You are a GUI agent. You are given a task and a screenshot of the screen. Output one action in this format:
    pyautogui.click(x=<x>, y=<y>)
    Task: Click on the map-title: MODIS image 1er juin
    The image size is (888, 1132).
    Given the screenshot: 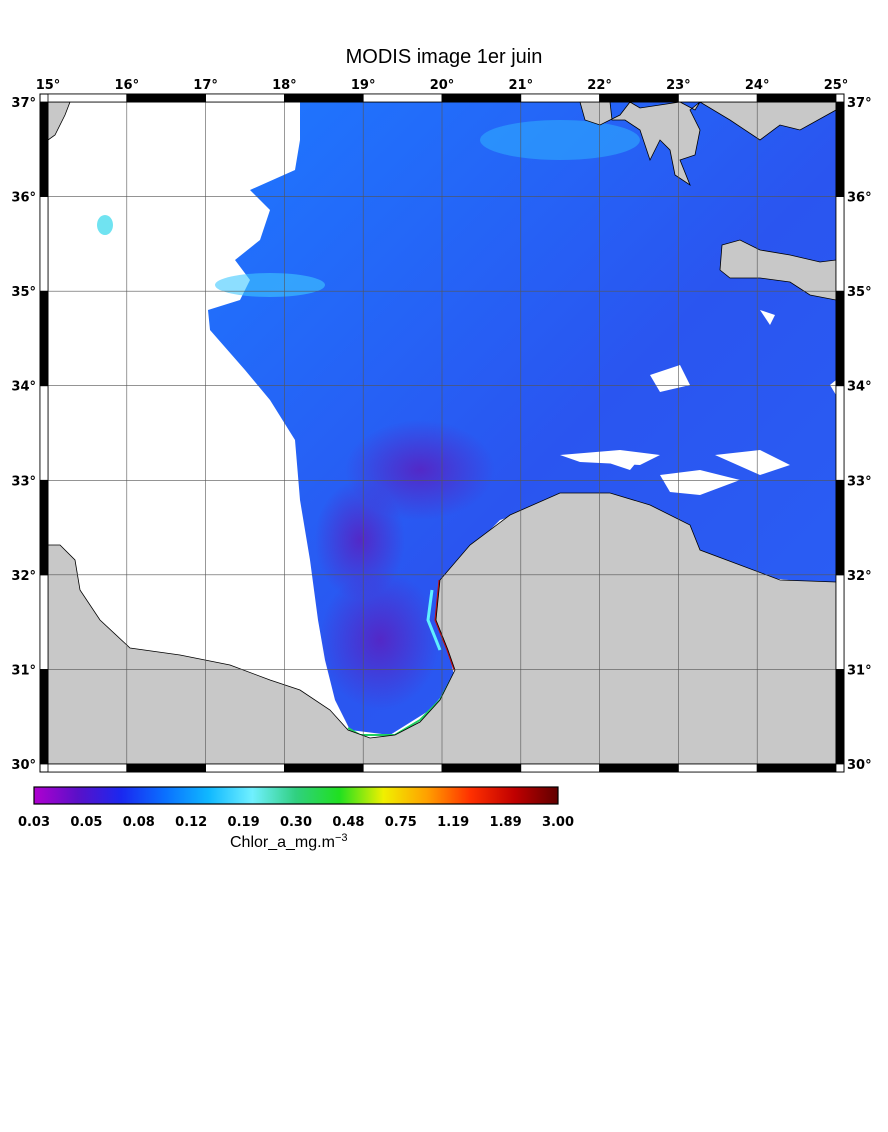 What is the action you would take?
    pyautogui.click(x=444, y=57)
    